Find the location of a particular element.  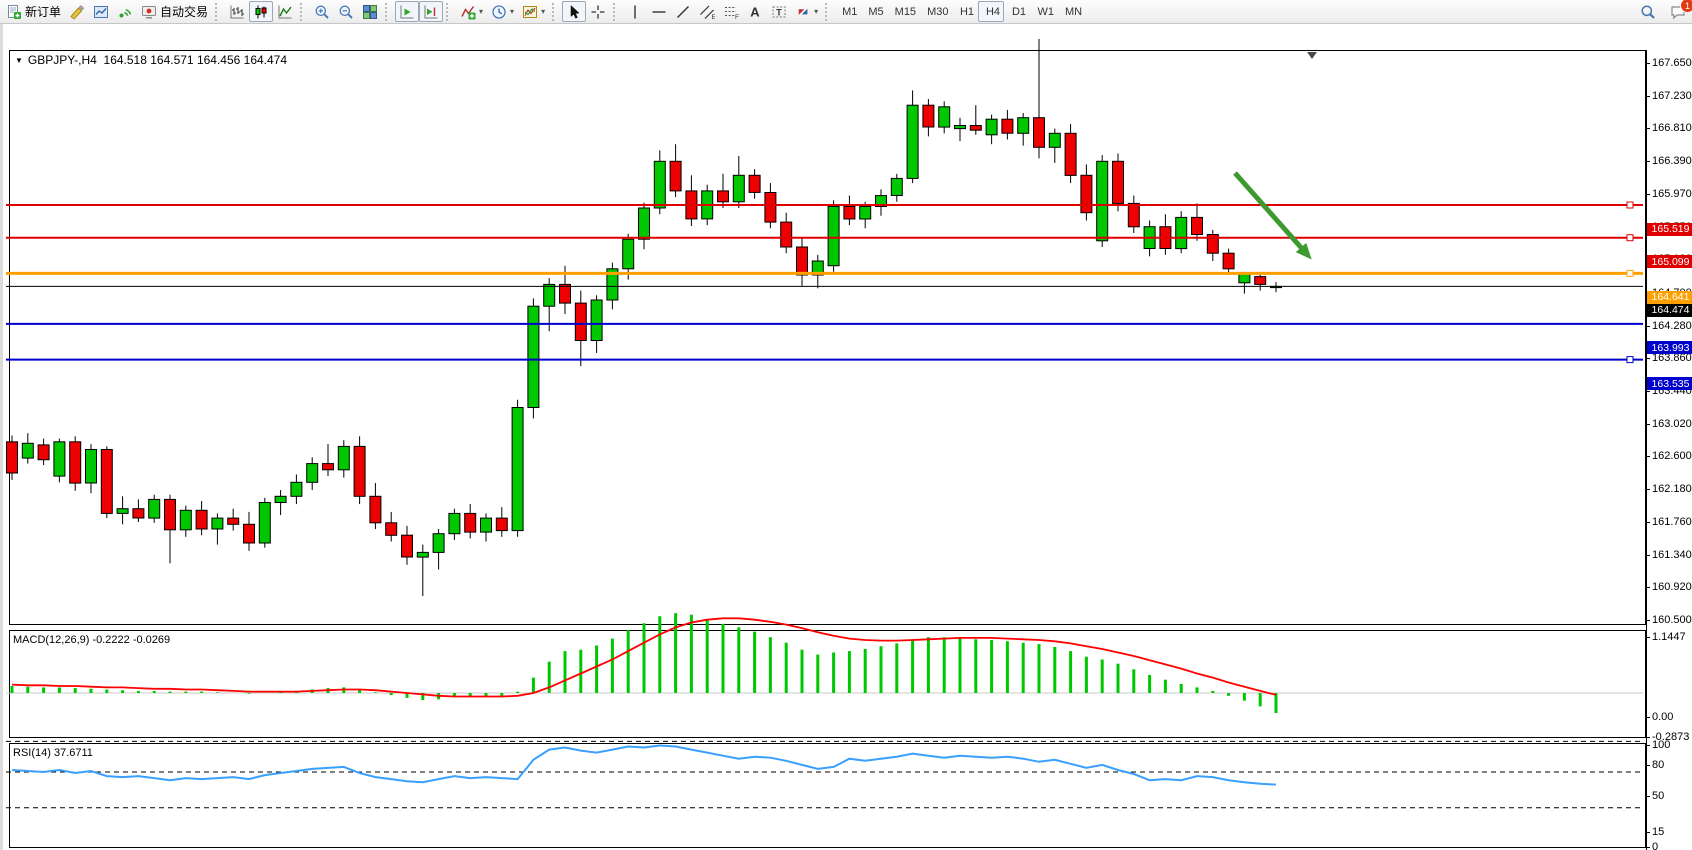

vertical-line-button is located at coordinates (635, 11).